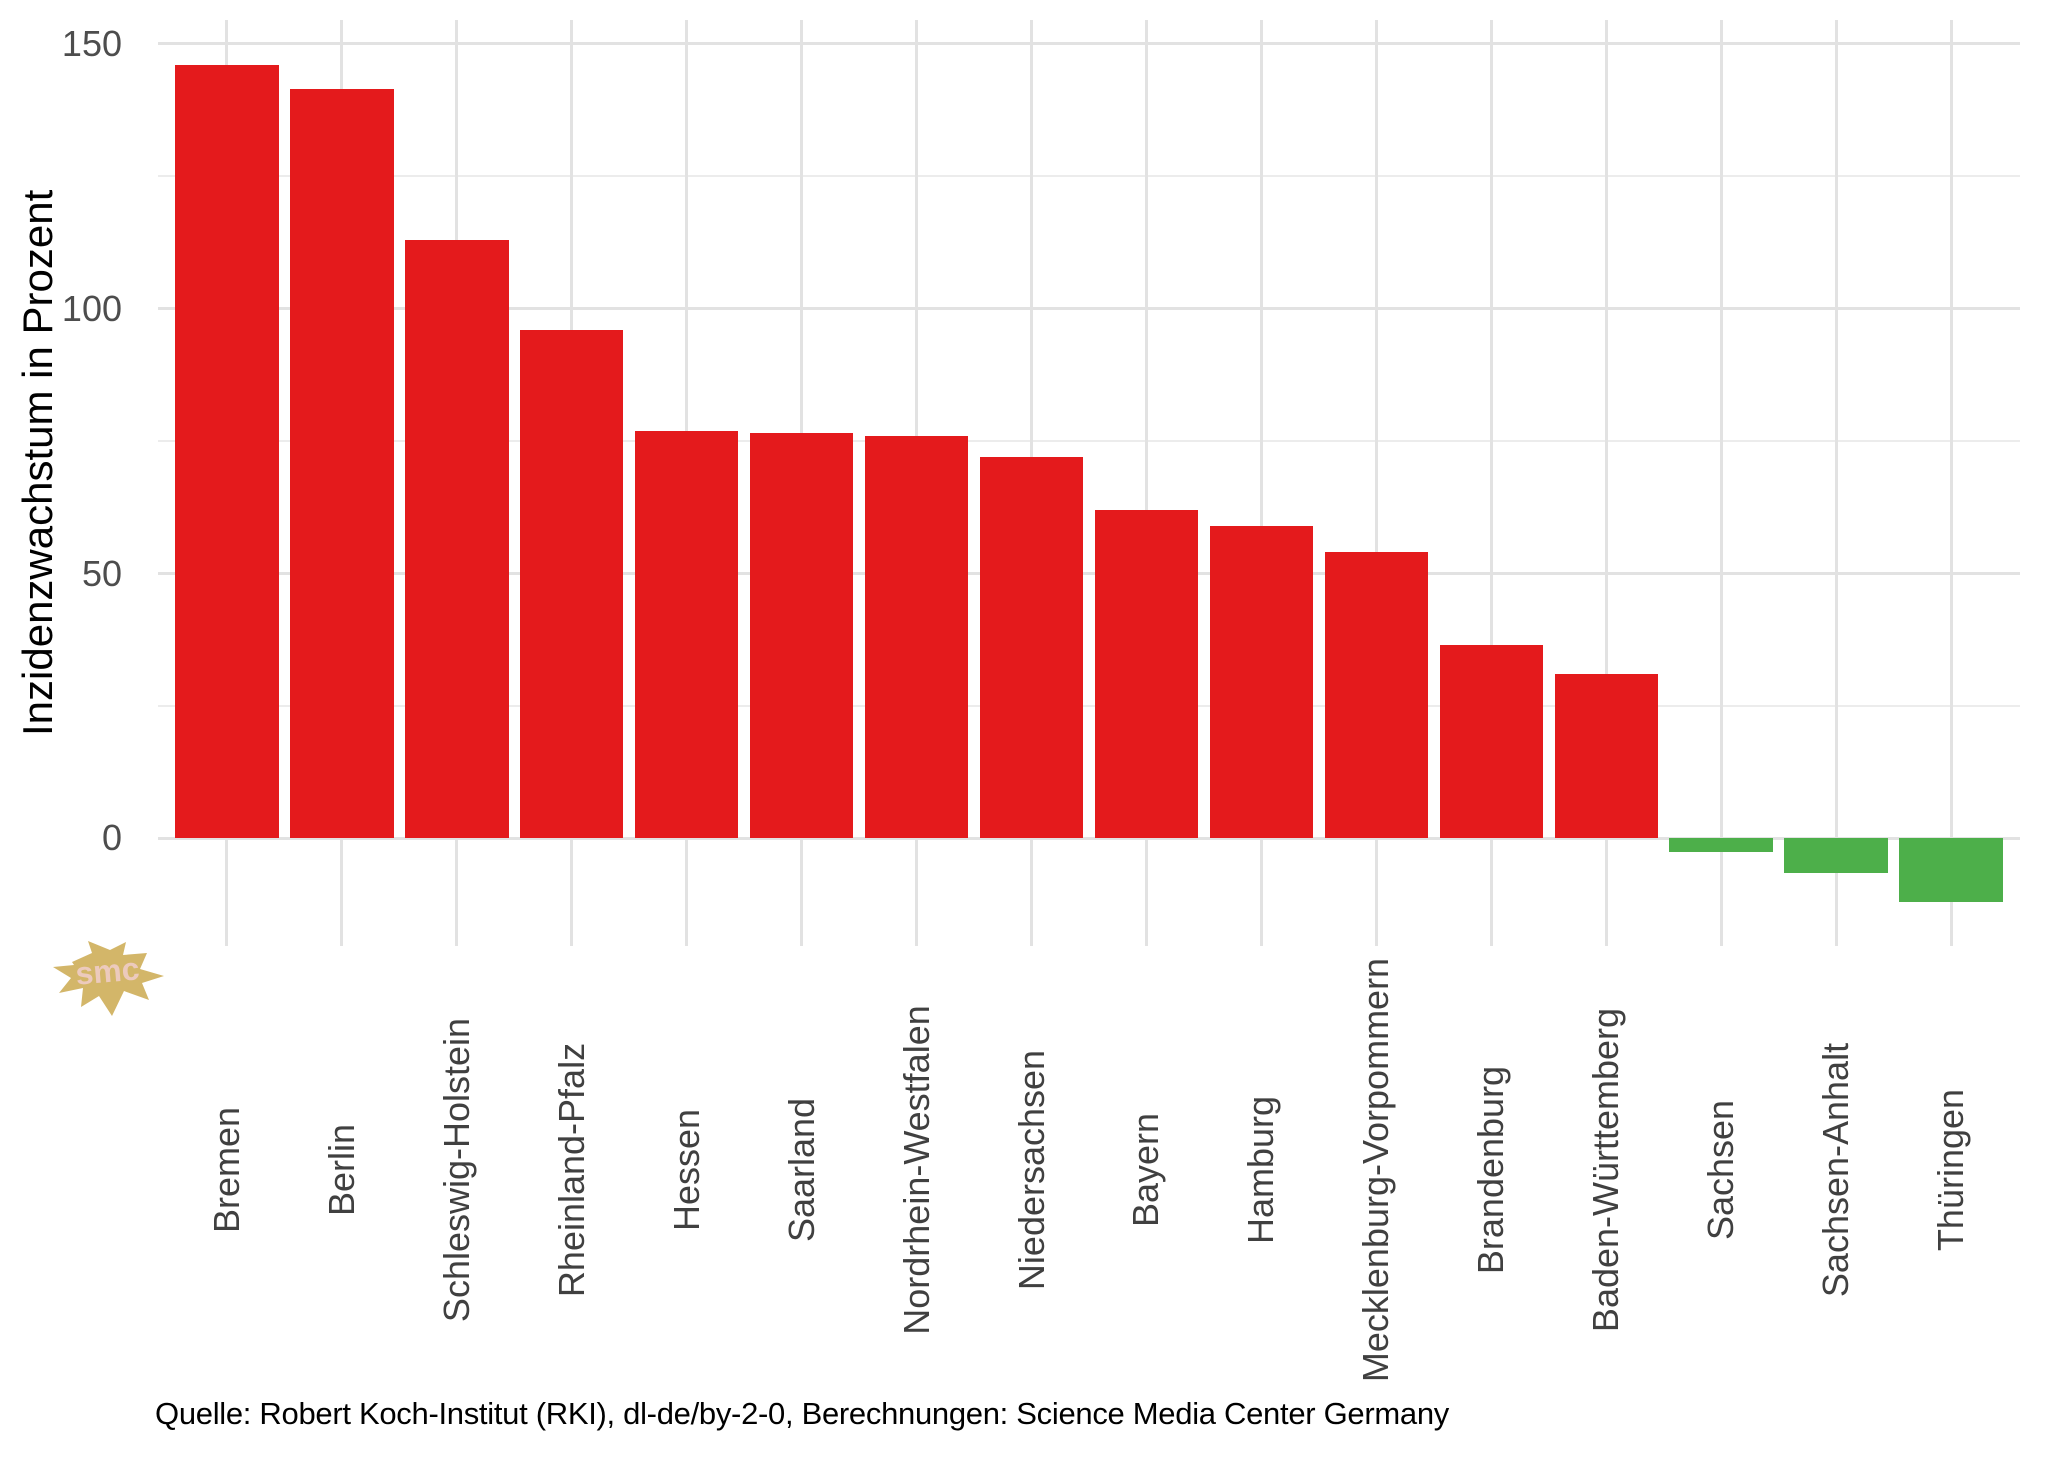  I want to click on bar-saarland, so click(801, 636).